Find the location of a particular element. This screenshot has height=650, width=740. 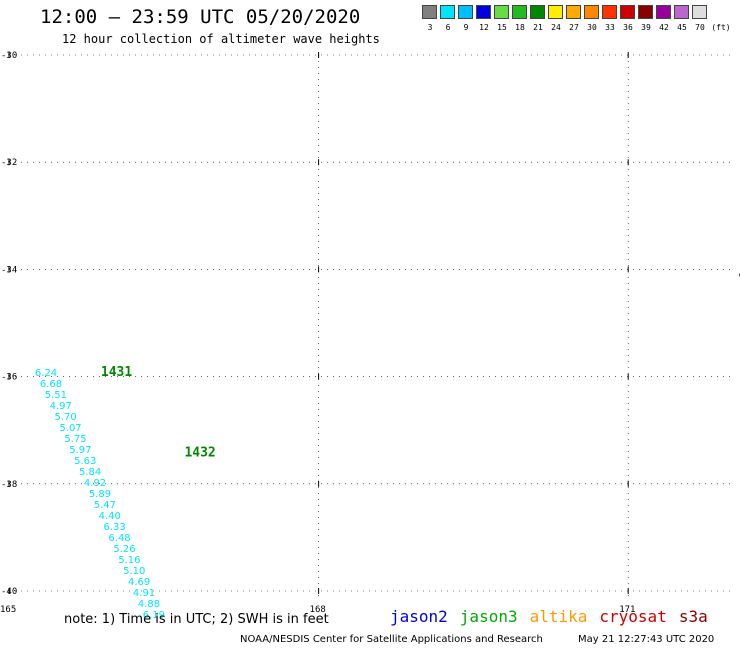

colorbar-label: 33 is located at coordinates (610, 27).